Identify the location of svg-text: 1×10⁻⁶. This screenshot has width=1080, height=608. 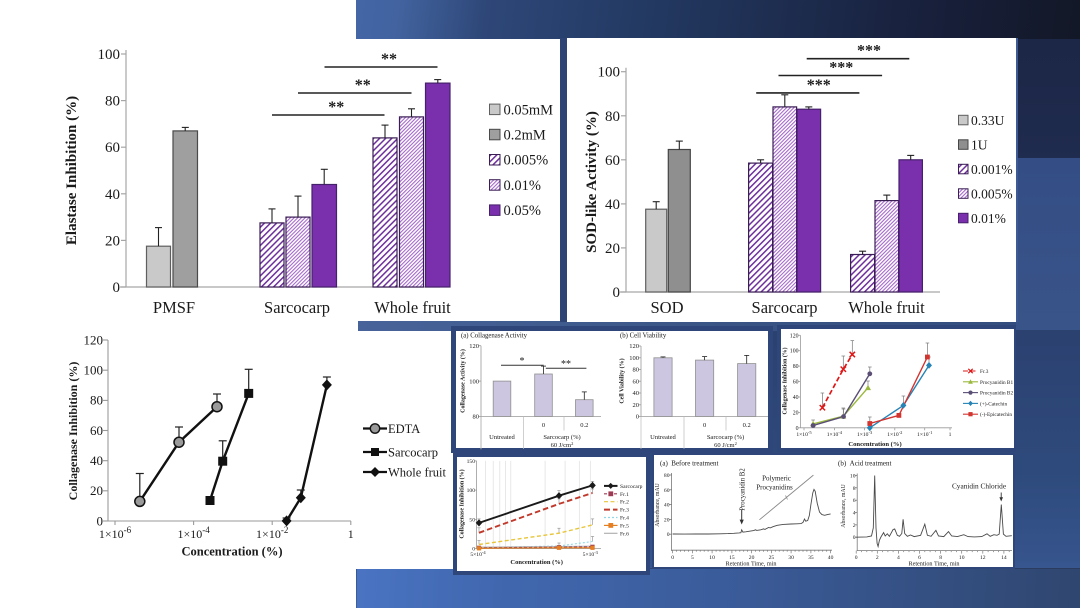
(115, 533).